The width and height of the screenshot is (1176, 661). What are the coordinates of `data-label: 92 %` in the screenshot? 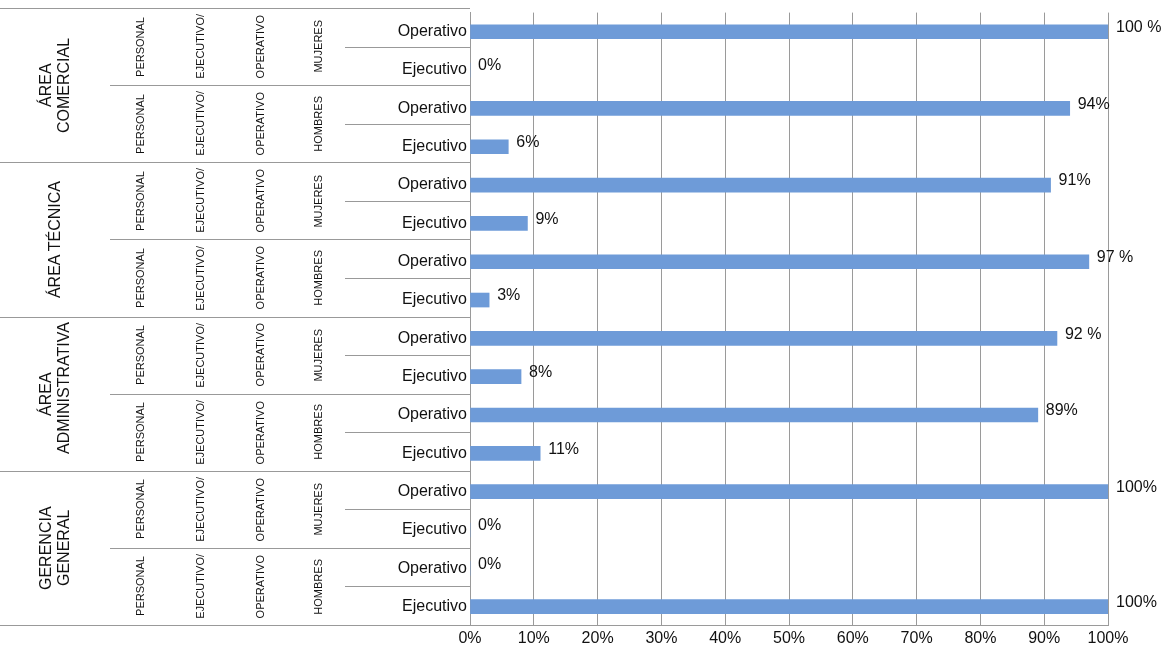 It's located at (1083, 333).